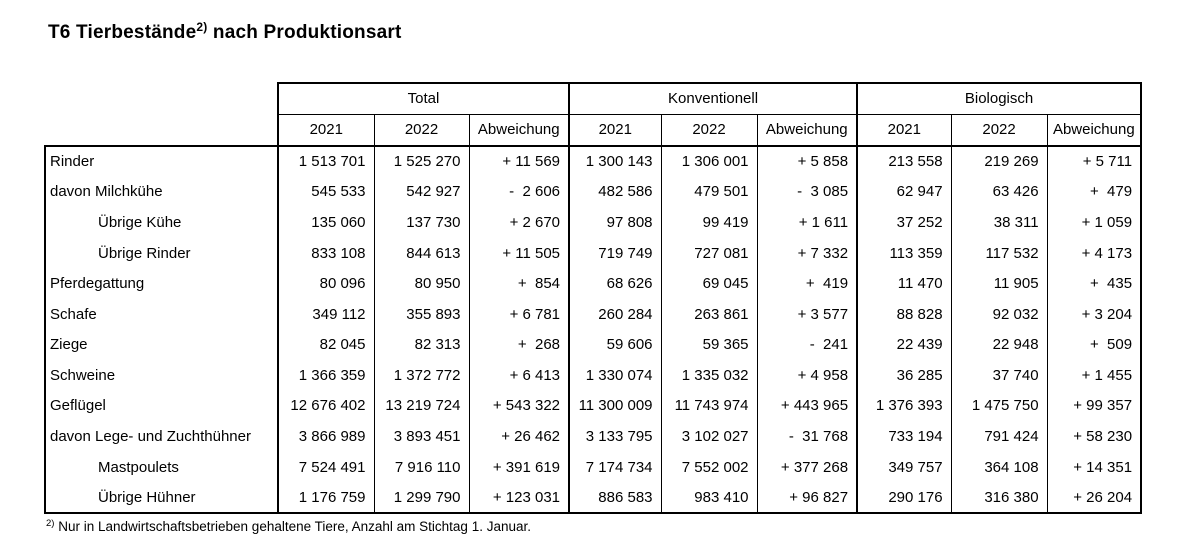  Describe the element at coordinates (1094, 406) in the screenshot. I see `table-cell: + 99 357` at that location.